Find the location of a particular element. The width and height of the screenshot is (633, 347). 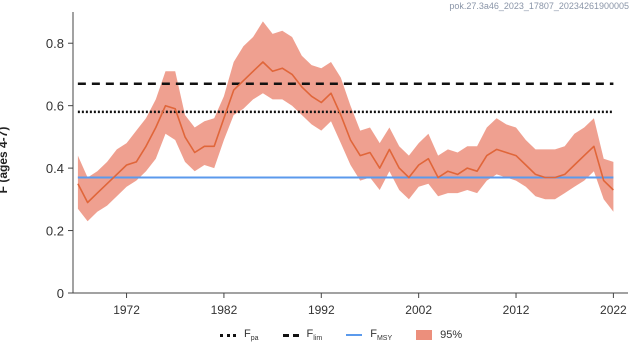

legend-label: Fpa is located at coordinates (251, 335).